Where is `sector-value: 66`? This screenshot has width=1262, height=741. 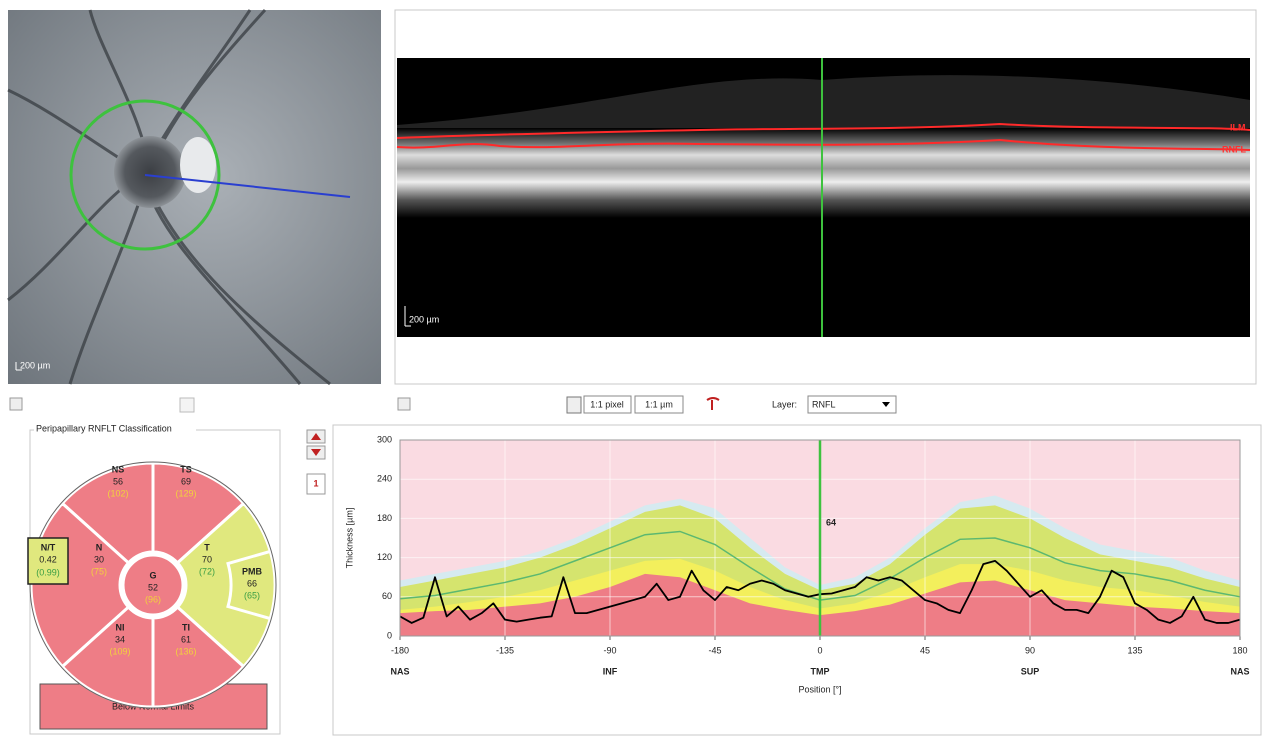
sector-value: 66 is located at coordinates (252, 583).